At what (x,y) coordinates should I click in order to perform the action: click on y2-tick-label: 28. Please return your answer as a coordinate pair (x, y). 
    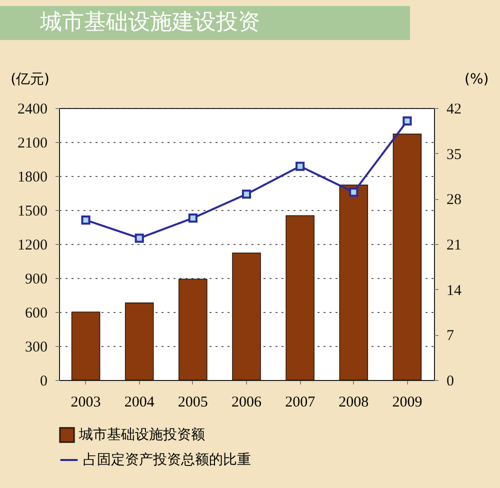
    Looking at the image, I should click on (454, 200).